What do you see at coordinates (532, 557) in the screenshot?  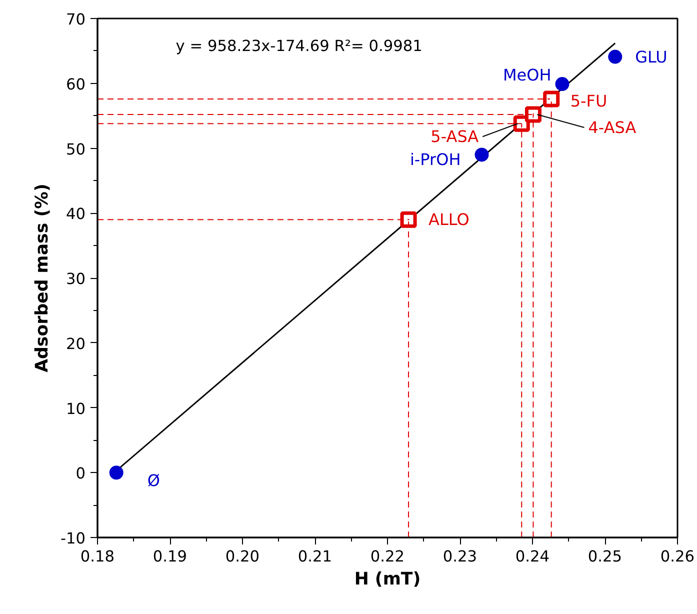 I see `x-tick-label: 0.24` at bounding box center [532, 557].